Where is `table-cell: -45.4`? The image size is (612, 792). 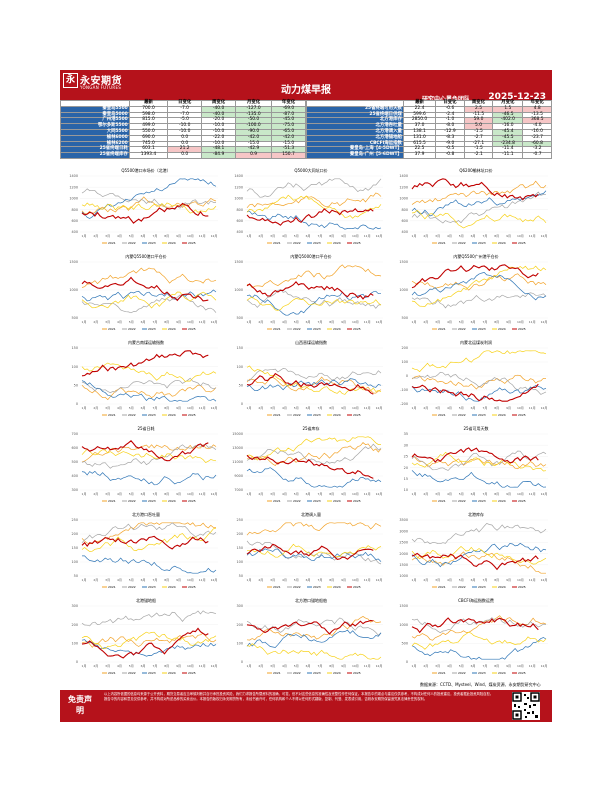 table-cell: -45.4 is located at coordinates (508, 132).